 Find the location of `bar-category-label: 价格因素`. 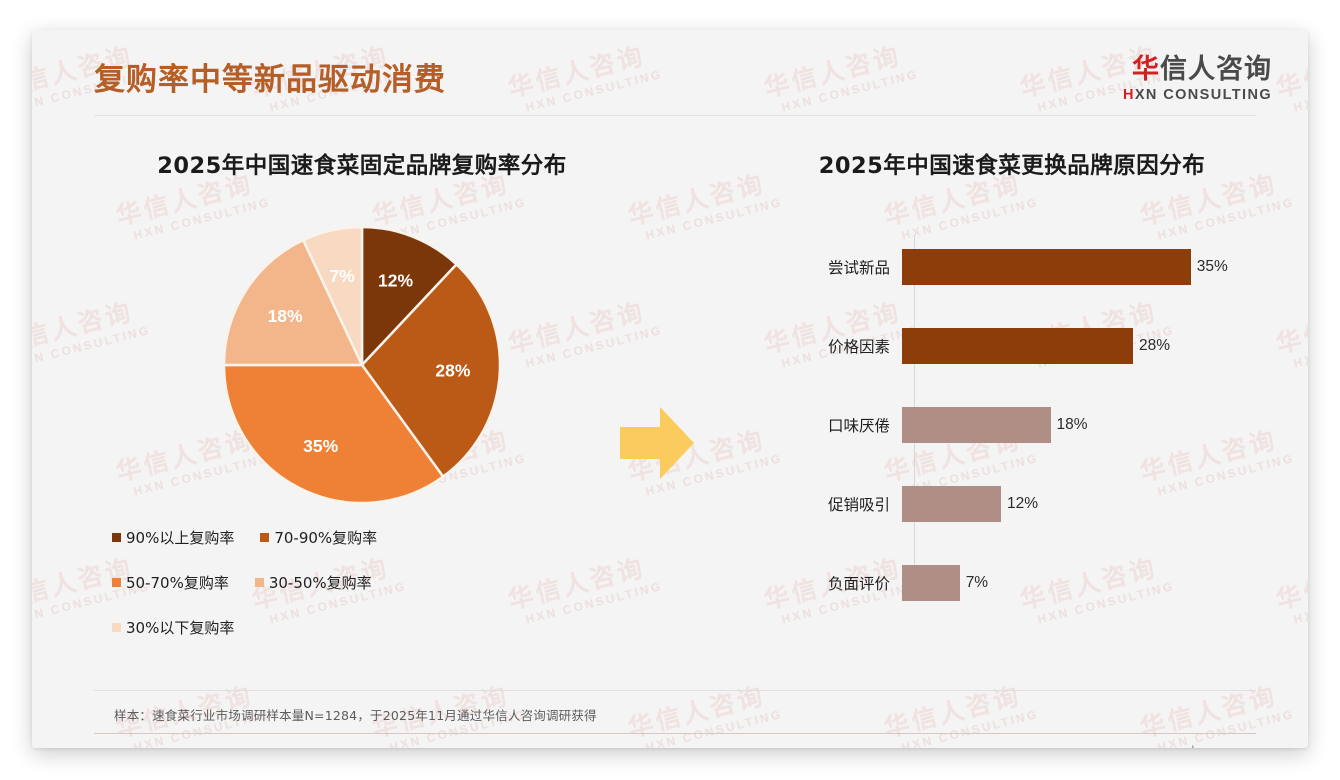

bar-category-label: 价格因素 is located at coordinates (858, 347).